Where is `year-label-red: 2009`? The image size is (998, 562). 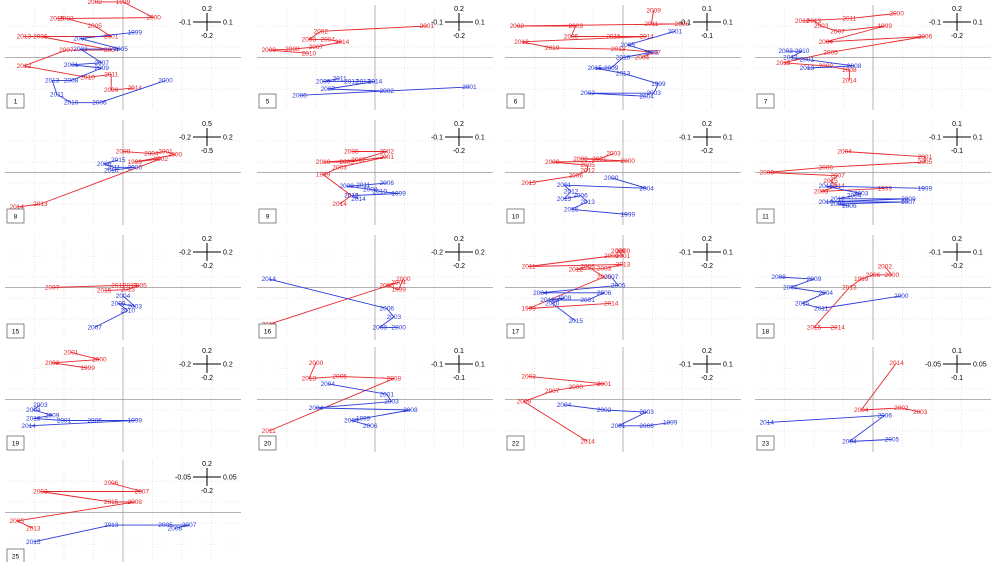 year-label-red: 2009 is located at coordinates (552, 162).